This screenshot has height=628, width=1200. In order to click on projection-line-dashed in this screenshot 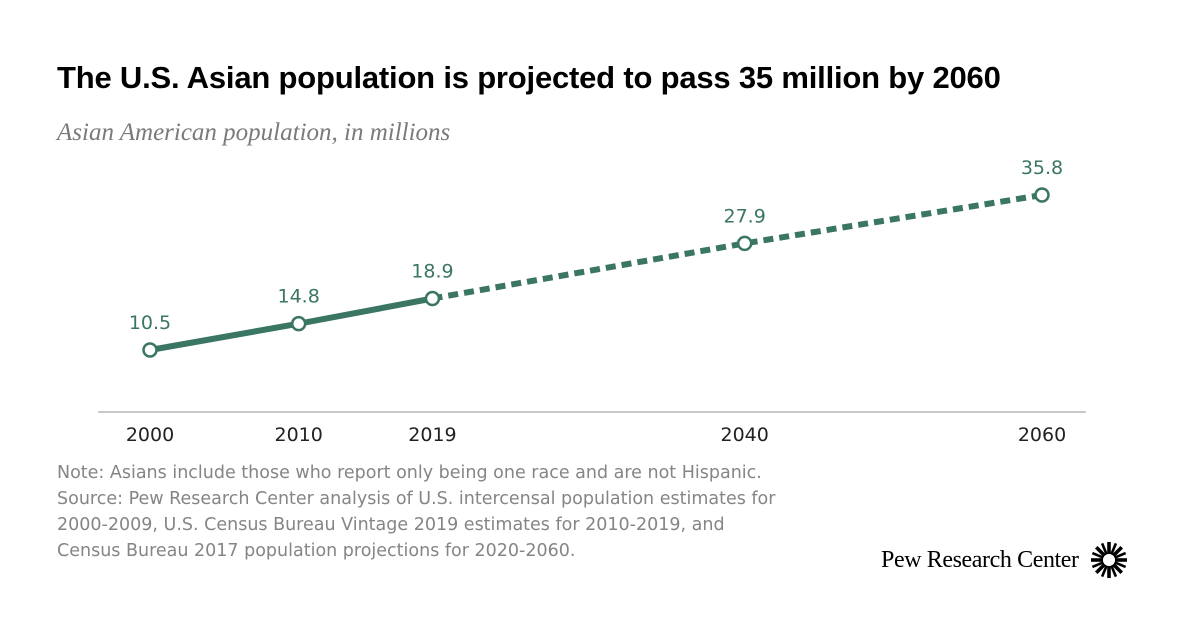, I will do `click(737, 247)`.